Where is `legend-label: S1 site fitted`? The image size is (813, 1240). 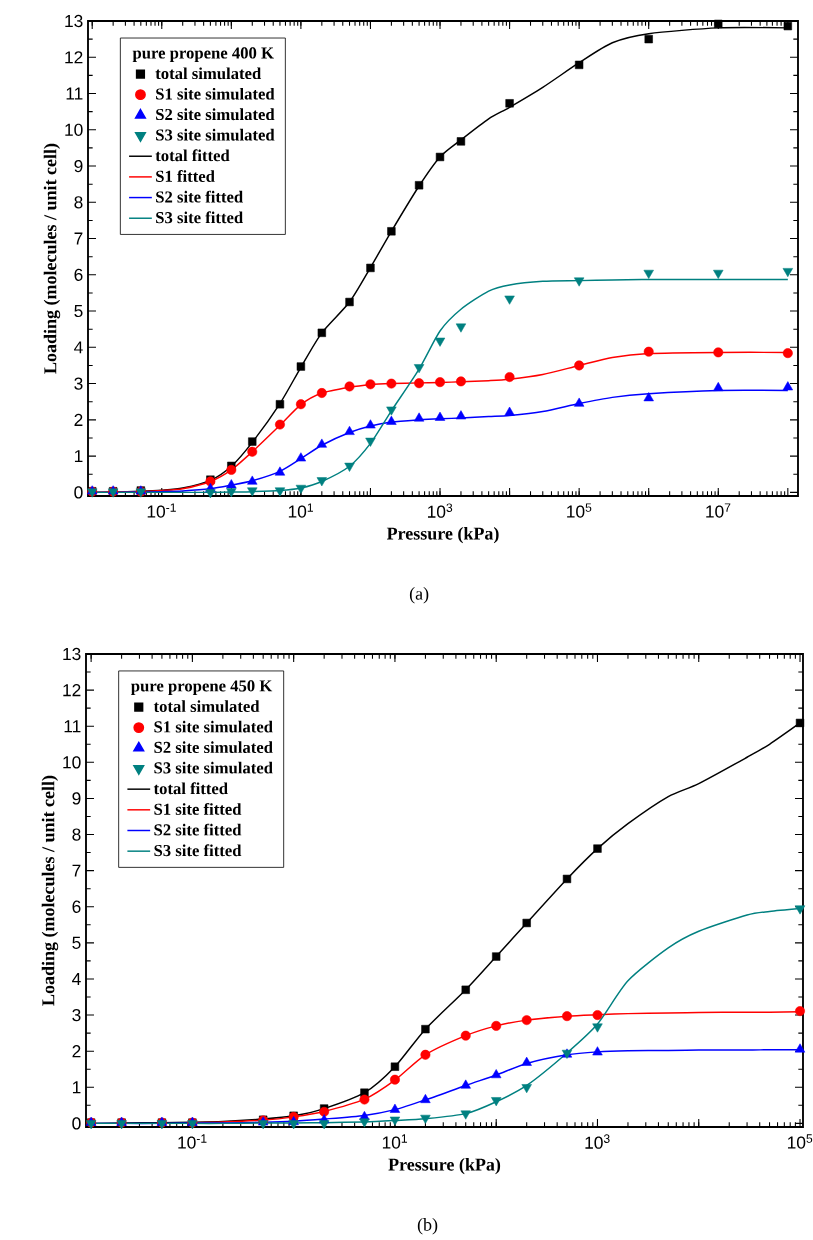 legend-label: S1 site fitted is located at coordinates (198, 808).